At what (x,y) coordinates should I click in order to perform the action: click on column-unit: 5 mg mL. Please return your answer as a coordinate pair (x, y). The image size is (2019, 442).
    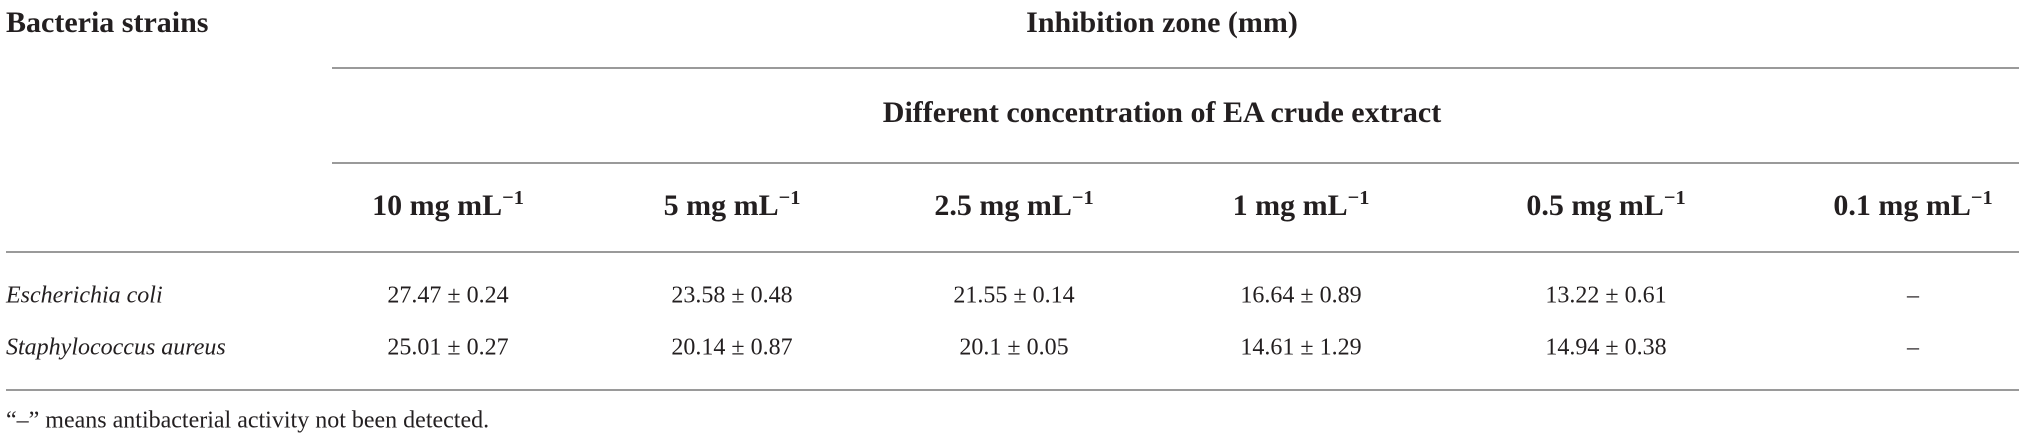
    Looking at the image, I should click on (721, 205).